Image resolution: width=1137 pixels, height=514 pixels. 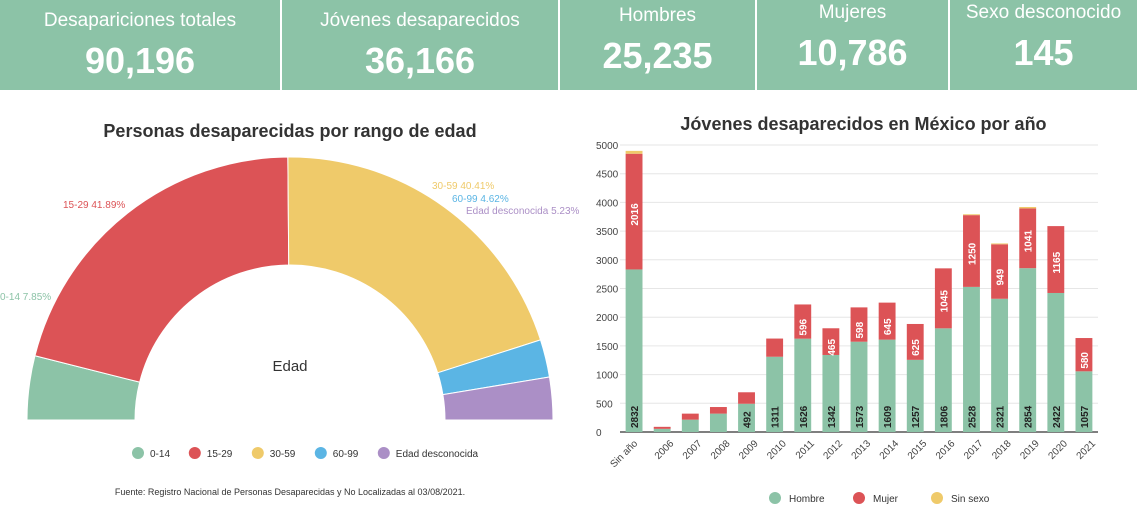 I want to click on y-tick-label: 3000, so click(x=607, y=261).